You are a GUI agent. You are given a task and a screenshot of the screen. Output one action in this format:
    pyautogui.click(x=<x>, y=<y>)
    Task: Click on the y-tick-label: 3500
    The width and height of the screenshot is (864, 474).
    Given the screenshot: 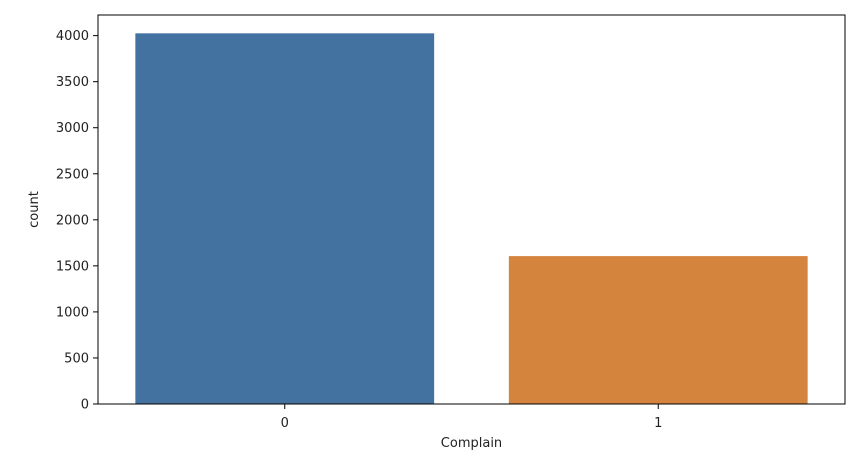 What is the action you would take?
    pyautogui.click(x=72, y=82)
    